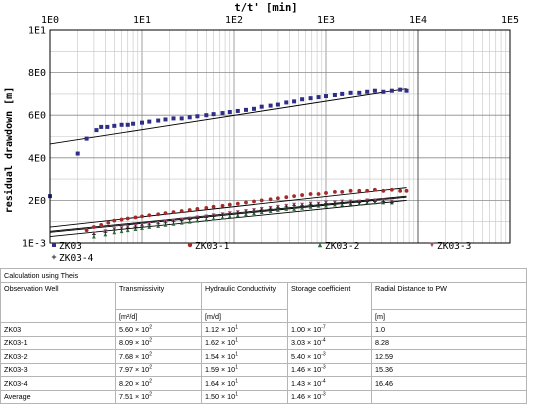 The image size is (533, 418). What do you see at coordinates (244, 342) in the screenshot?
I see `cell-conductivity: 1.62 × 101` at bounding box center [244, 342].